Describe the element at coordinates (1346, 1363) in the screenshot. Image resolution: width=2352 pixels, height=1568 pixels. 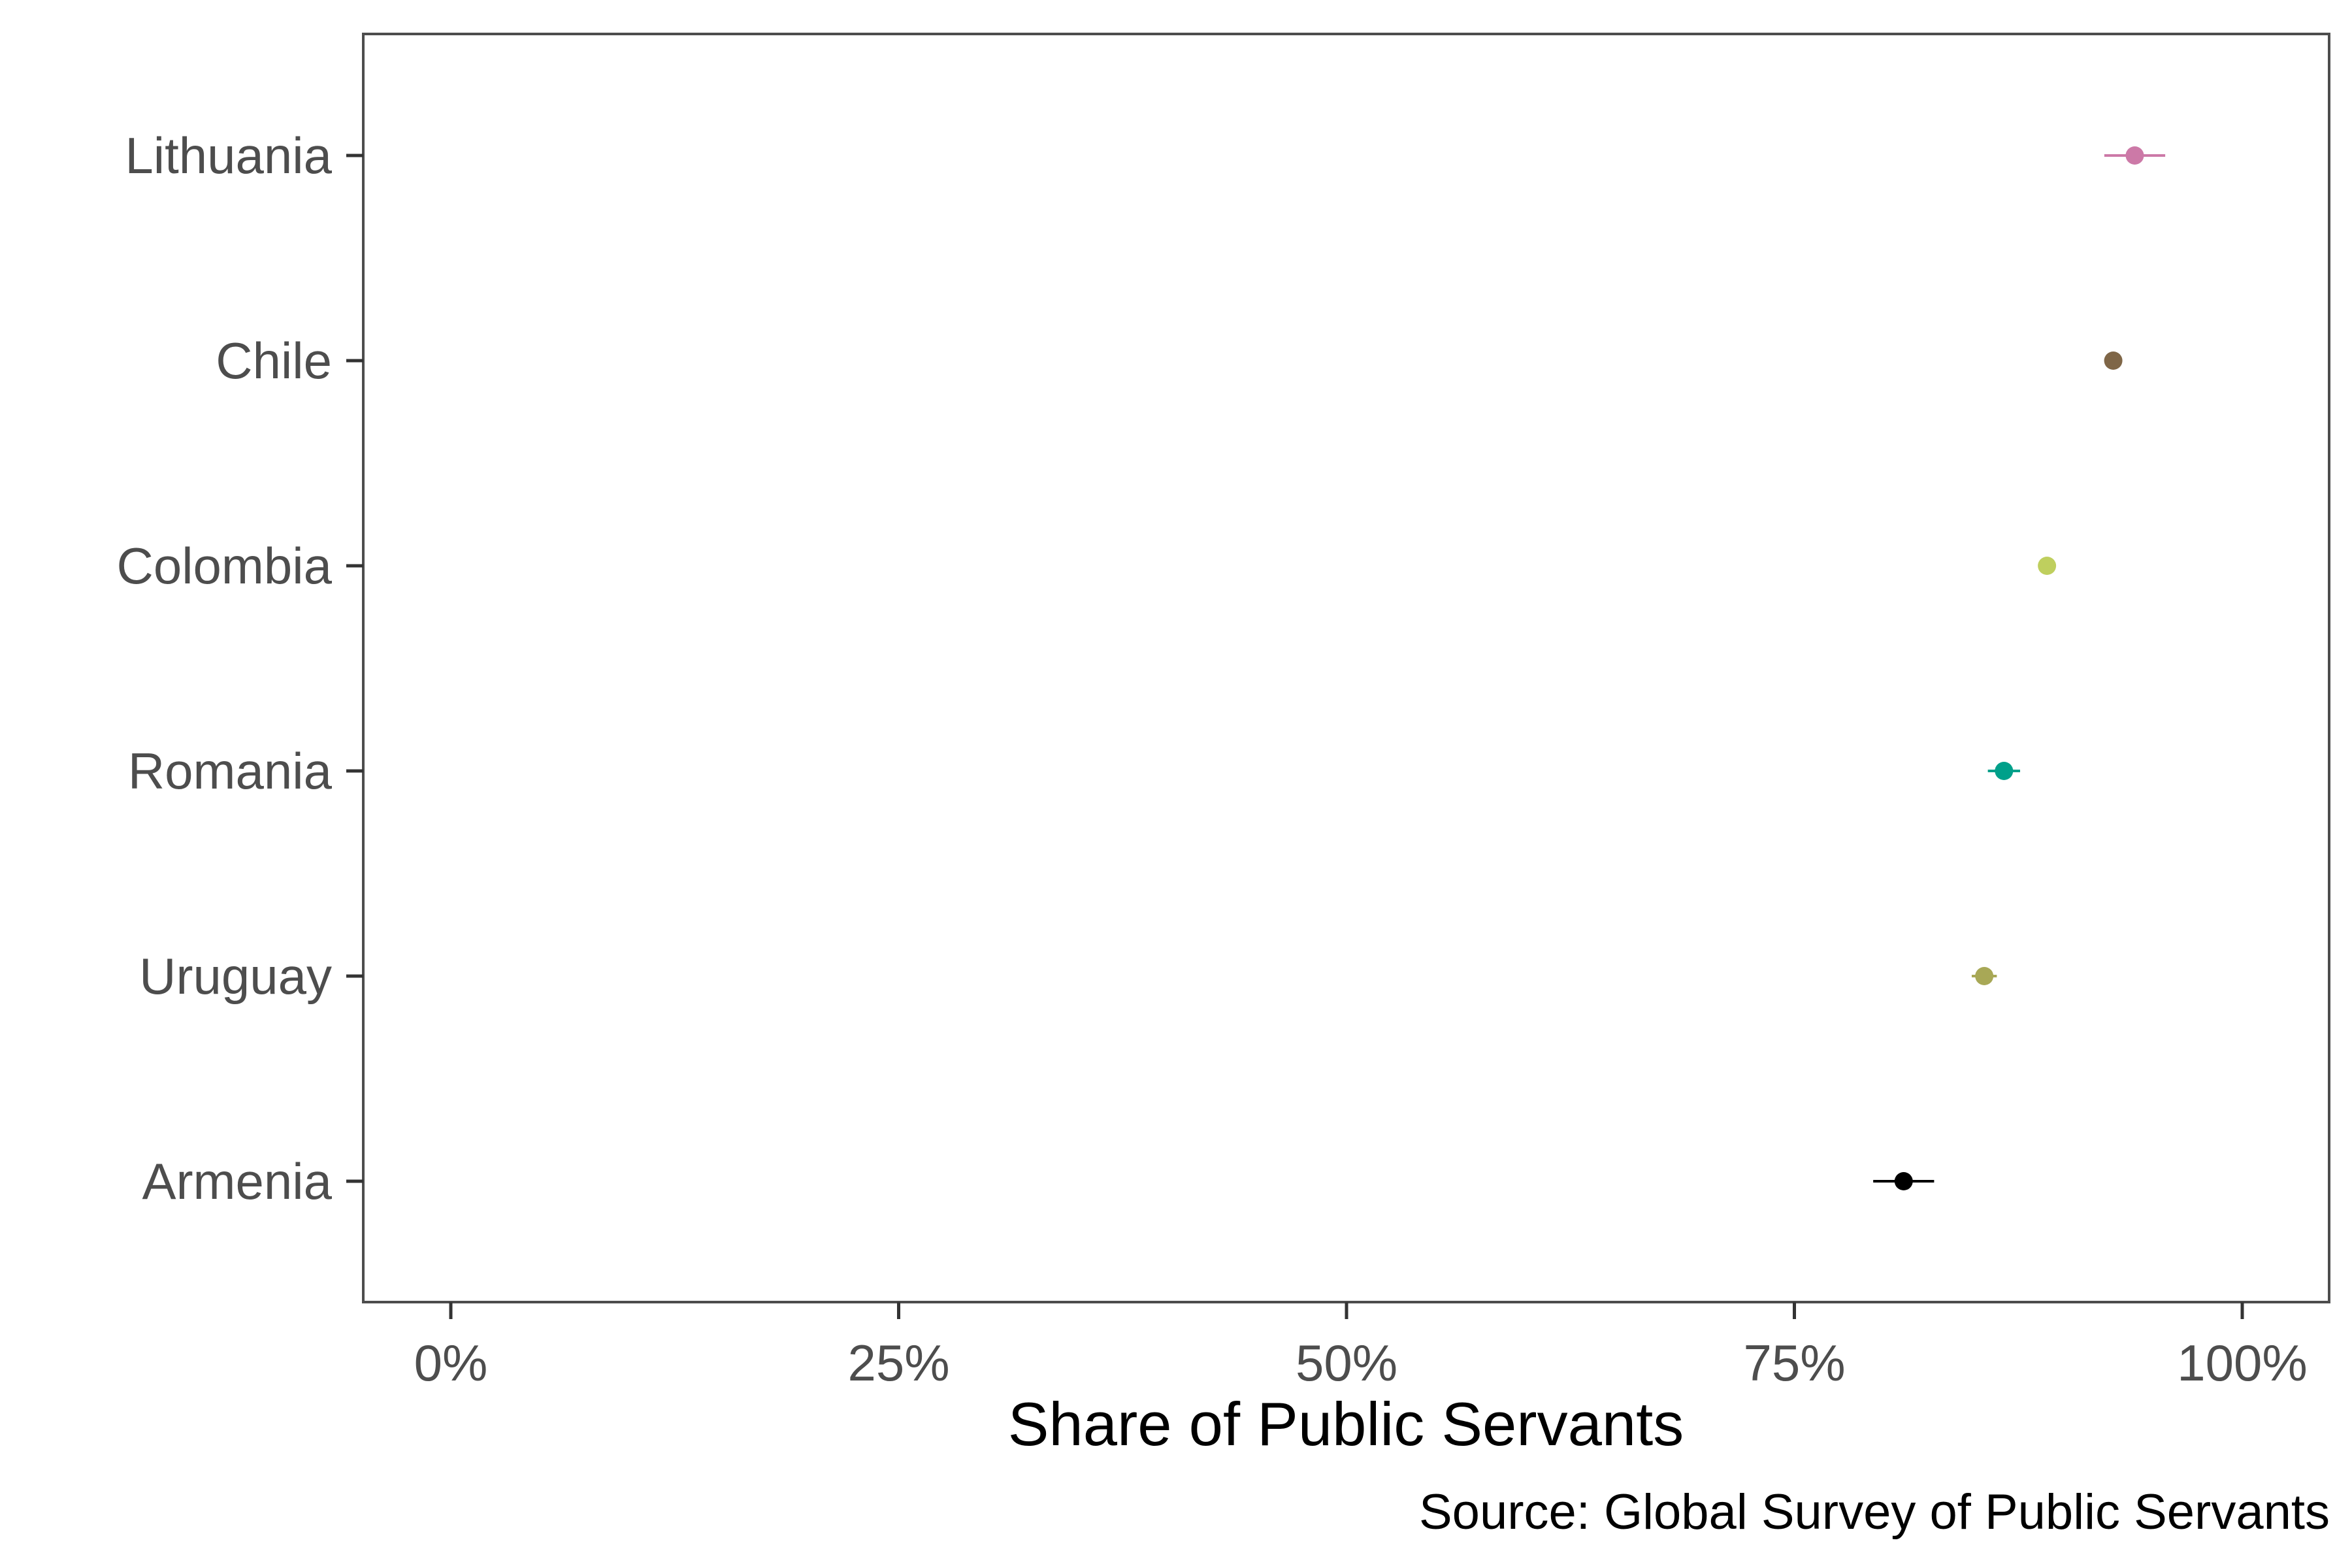
I see `x-tick-label: 50%` at that location.